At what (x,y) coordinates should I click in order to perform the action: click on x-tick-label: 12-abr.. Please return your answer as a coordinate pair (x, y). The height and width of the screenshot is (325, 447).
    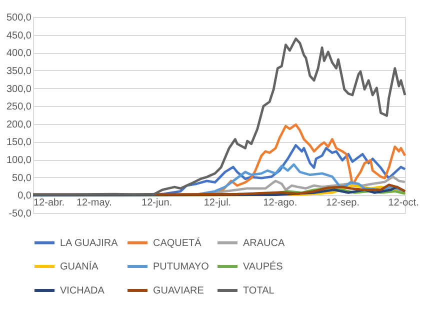
    Looking at the image, I should click on (49, 203).